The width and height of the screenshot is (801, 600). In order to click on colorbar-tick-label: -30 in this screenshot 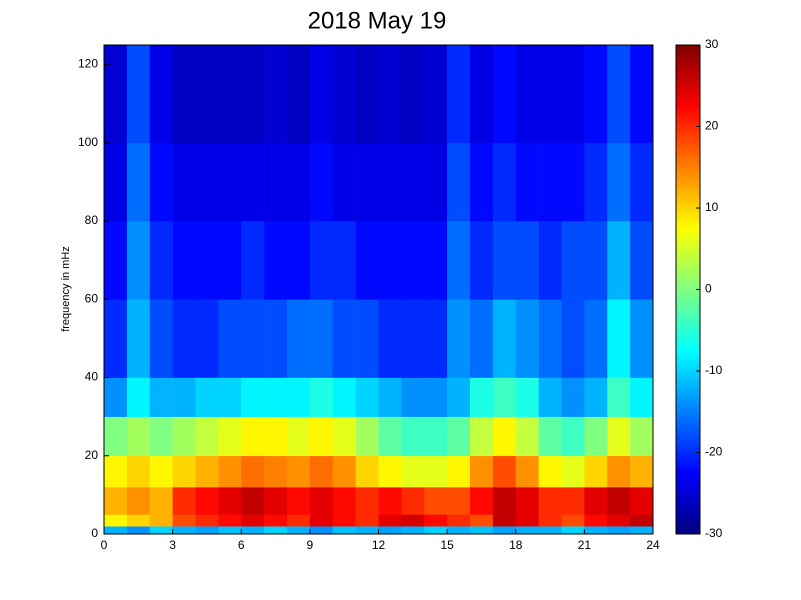, I will do `click(714, 533)`.